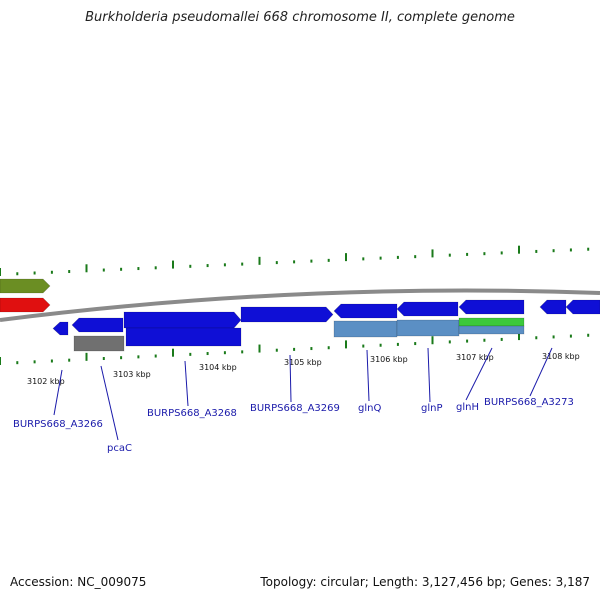 This screenshot has width=600, height=600. What do you see at coordinates (78, 582) in the screenshot?
I see `accession-text: Accession: NC_009075` at bounding box center [78, 582].